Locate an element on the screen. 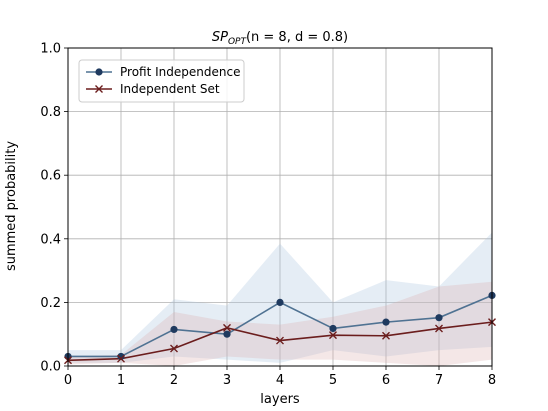 Image resolution: width=548 pixels, height=411 pixels. y-tick-label: 0.2 is located at coordinates (50, 303).